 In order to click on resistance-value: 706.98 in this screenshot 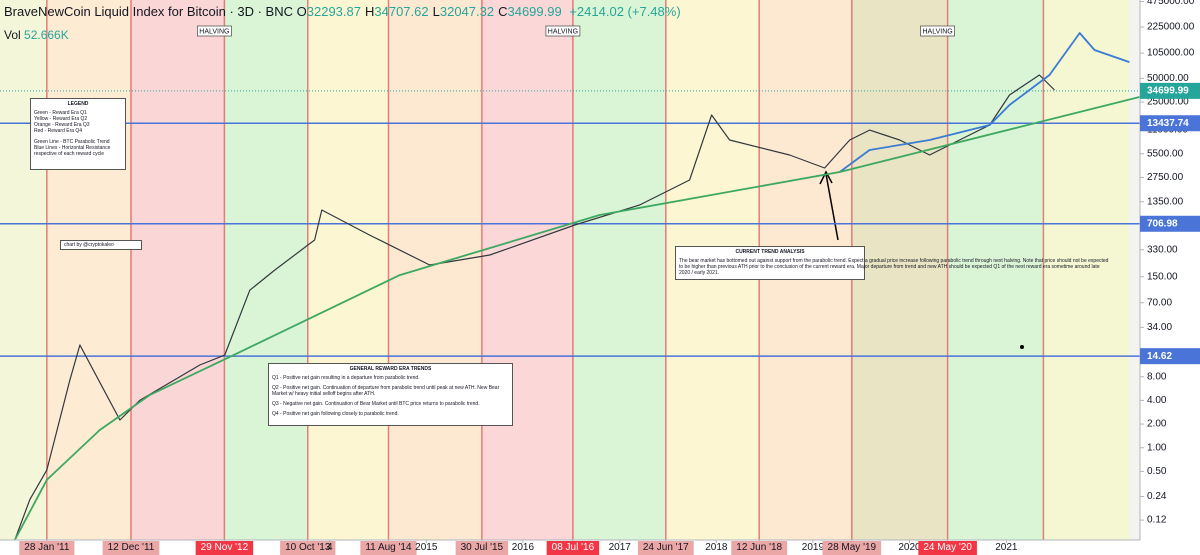, I will do `click(1162, 223)`.